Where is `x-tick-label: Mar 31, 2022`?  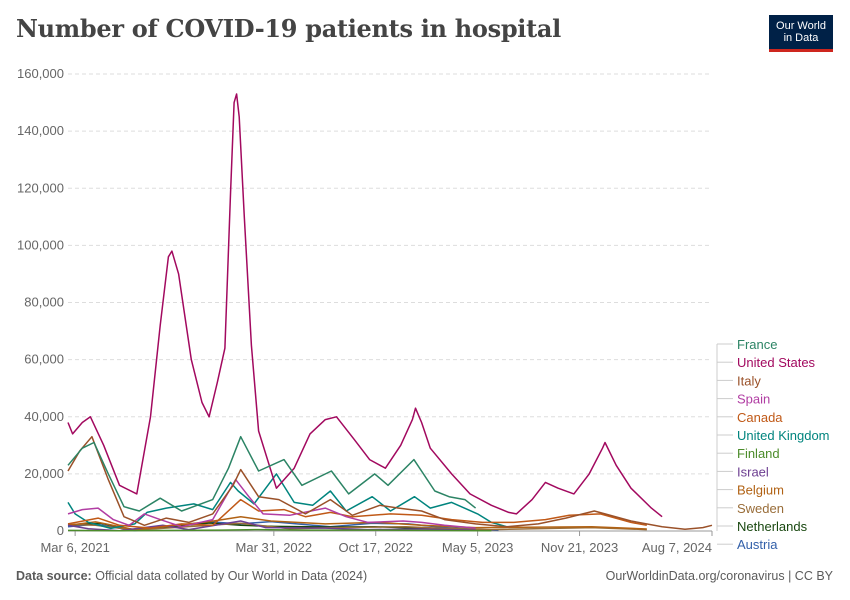 x-tick-label: Mar 31, 2022 is located at coordinates (274, 547).